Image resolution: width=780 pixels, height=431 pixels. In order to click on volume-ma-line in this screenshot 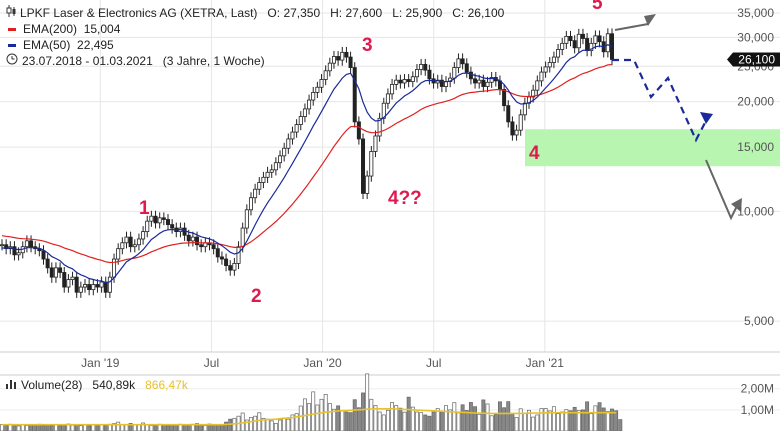, I will do `click(309, 417)`.